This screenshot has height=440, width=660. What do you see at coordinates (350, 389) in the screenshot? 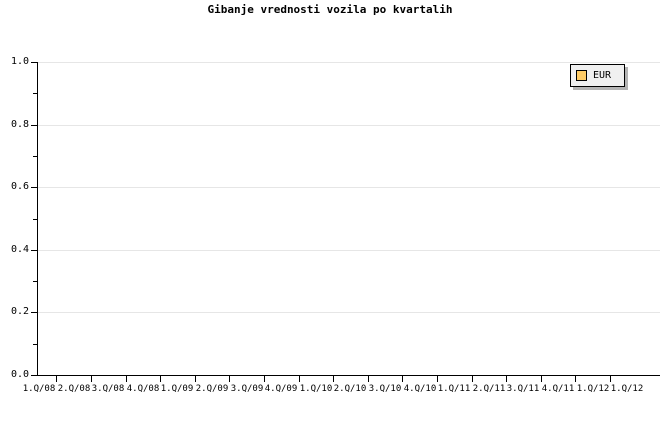
I see `x-axis-tick-label: 2.Q/10` at bounding box center [350, 389].